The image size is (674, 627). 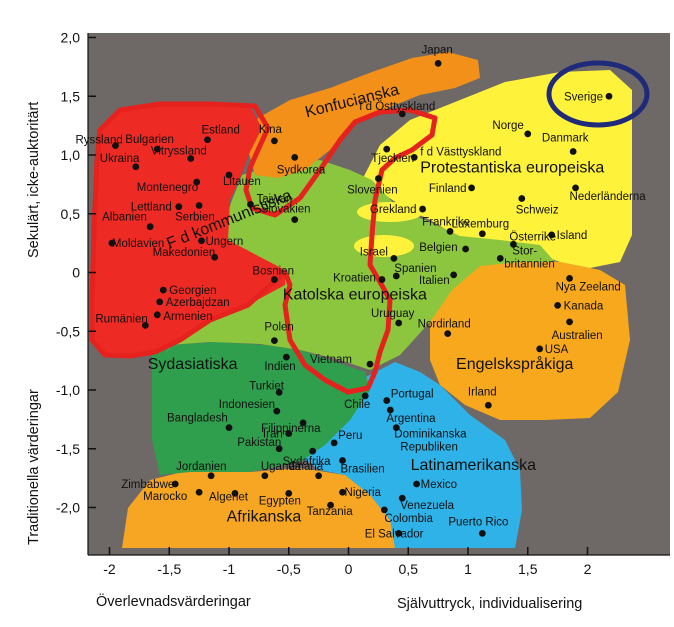 I want to click on point-montenegro, so click(x=197, y=182).